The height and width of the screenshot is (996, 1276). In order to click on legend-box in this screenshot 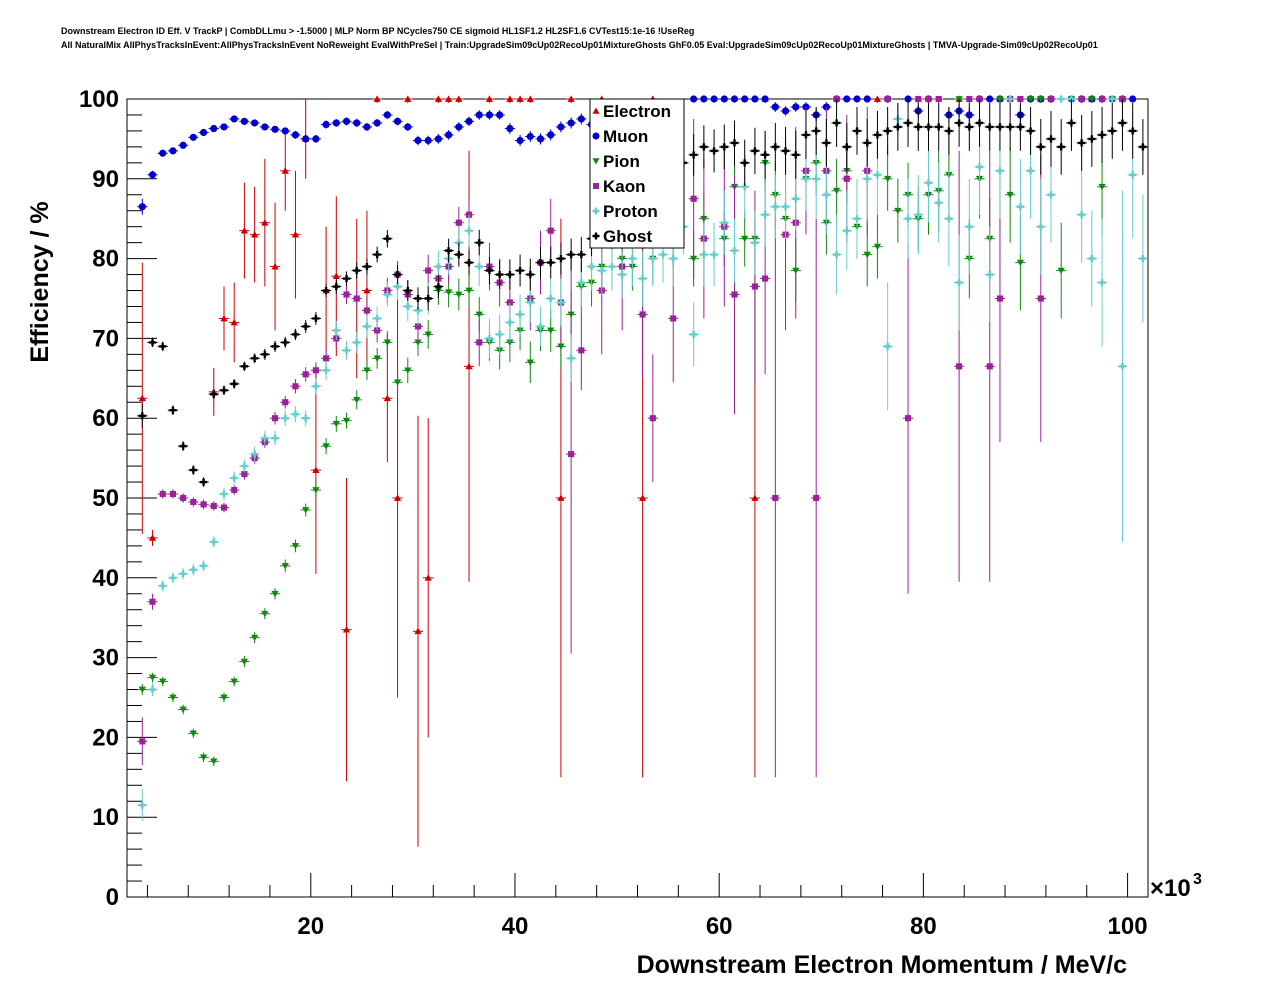, I will do `click(637, 173)`.